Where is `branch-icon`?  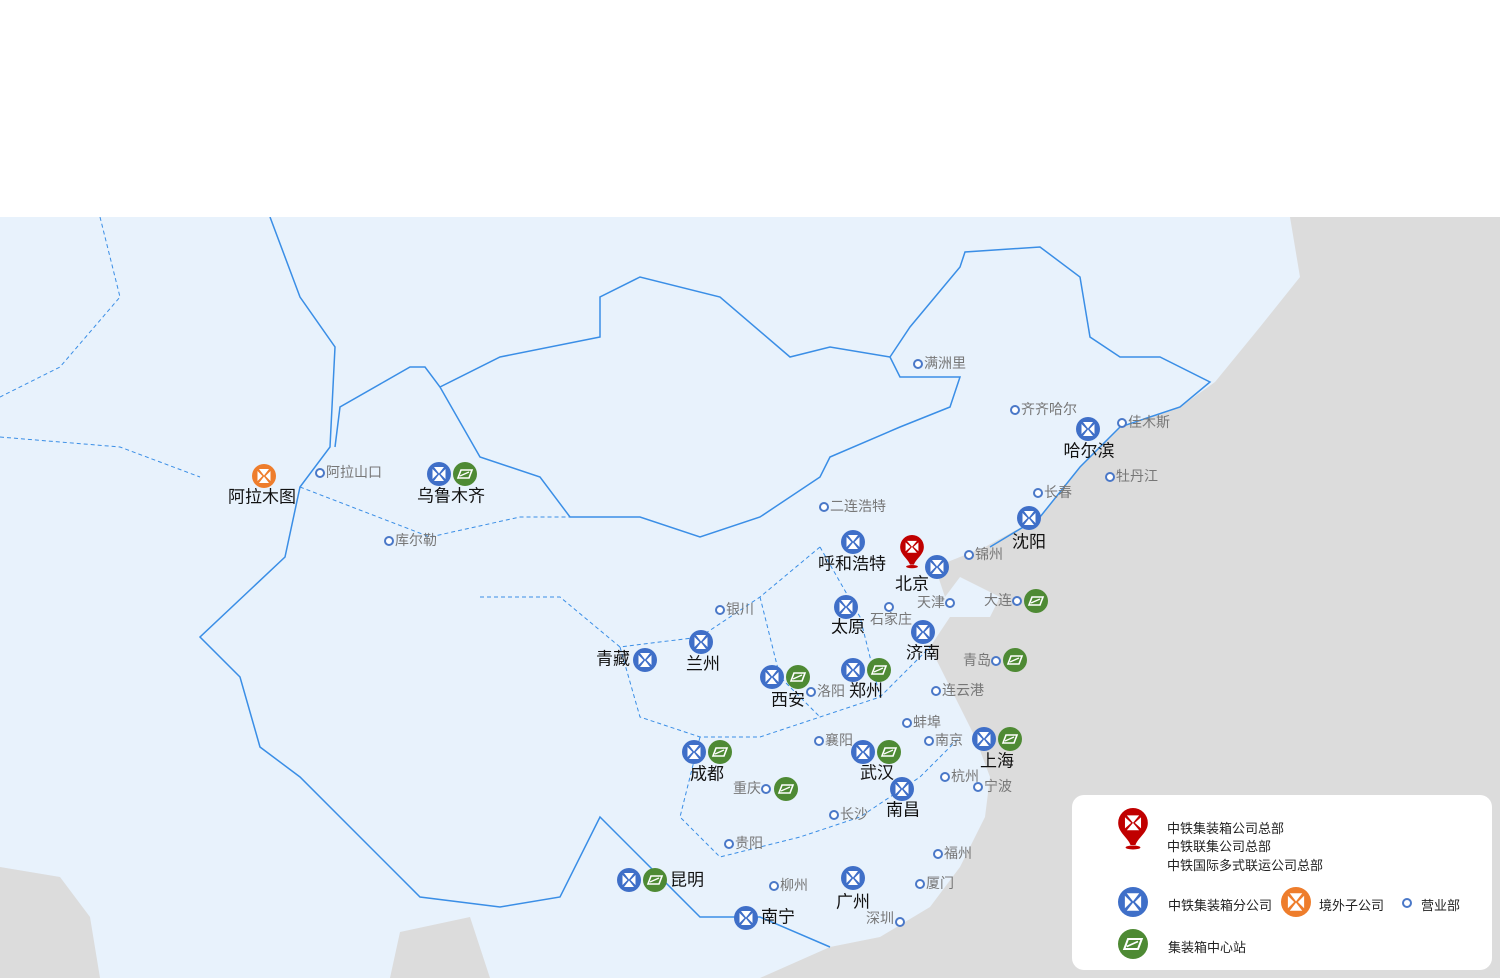
branch-icon is located at coordinates (1133, 902).